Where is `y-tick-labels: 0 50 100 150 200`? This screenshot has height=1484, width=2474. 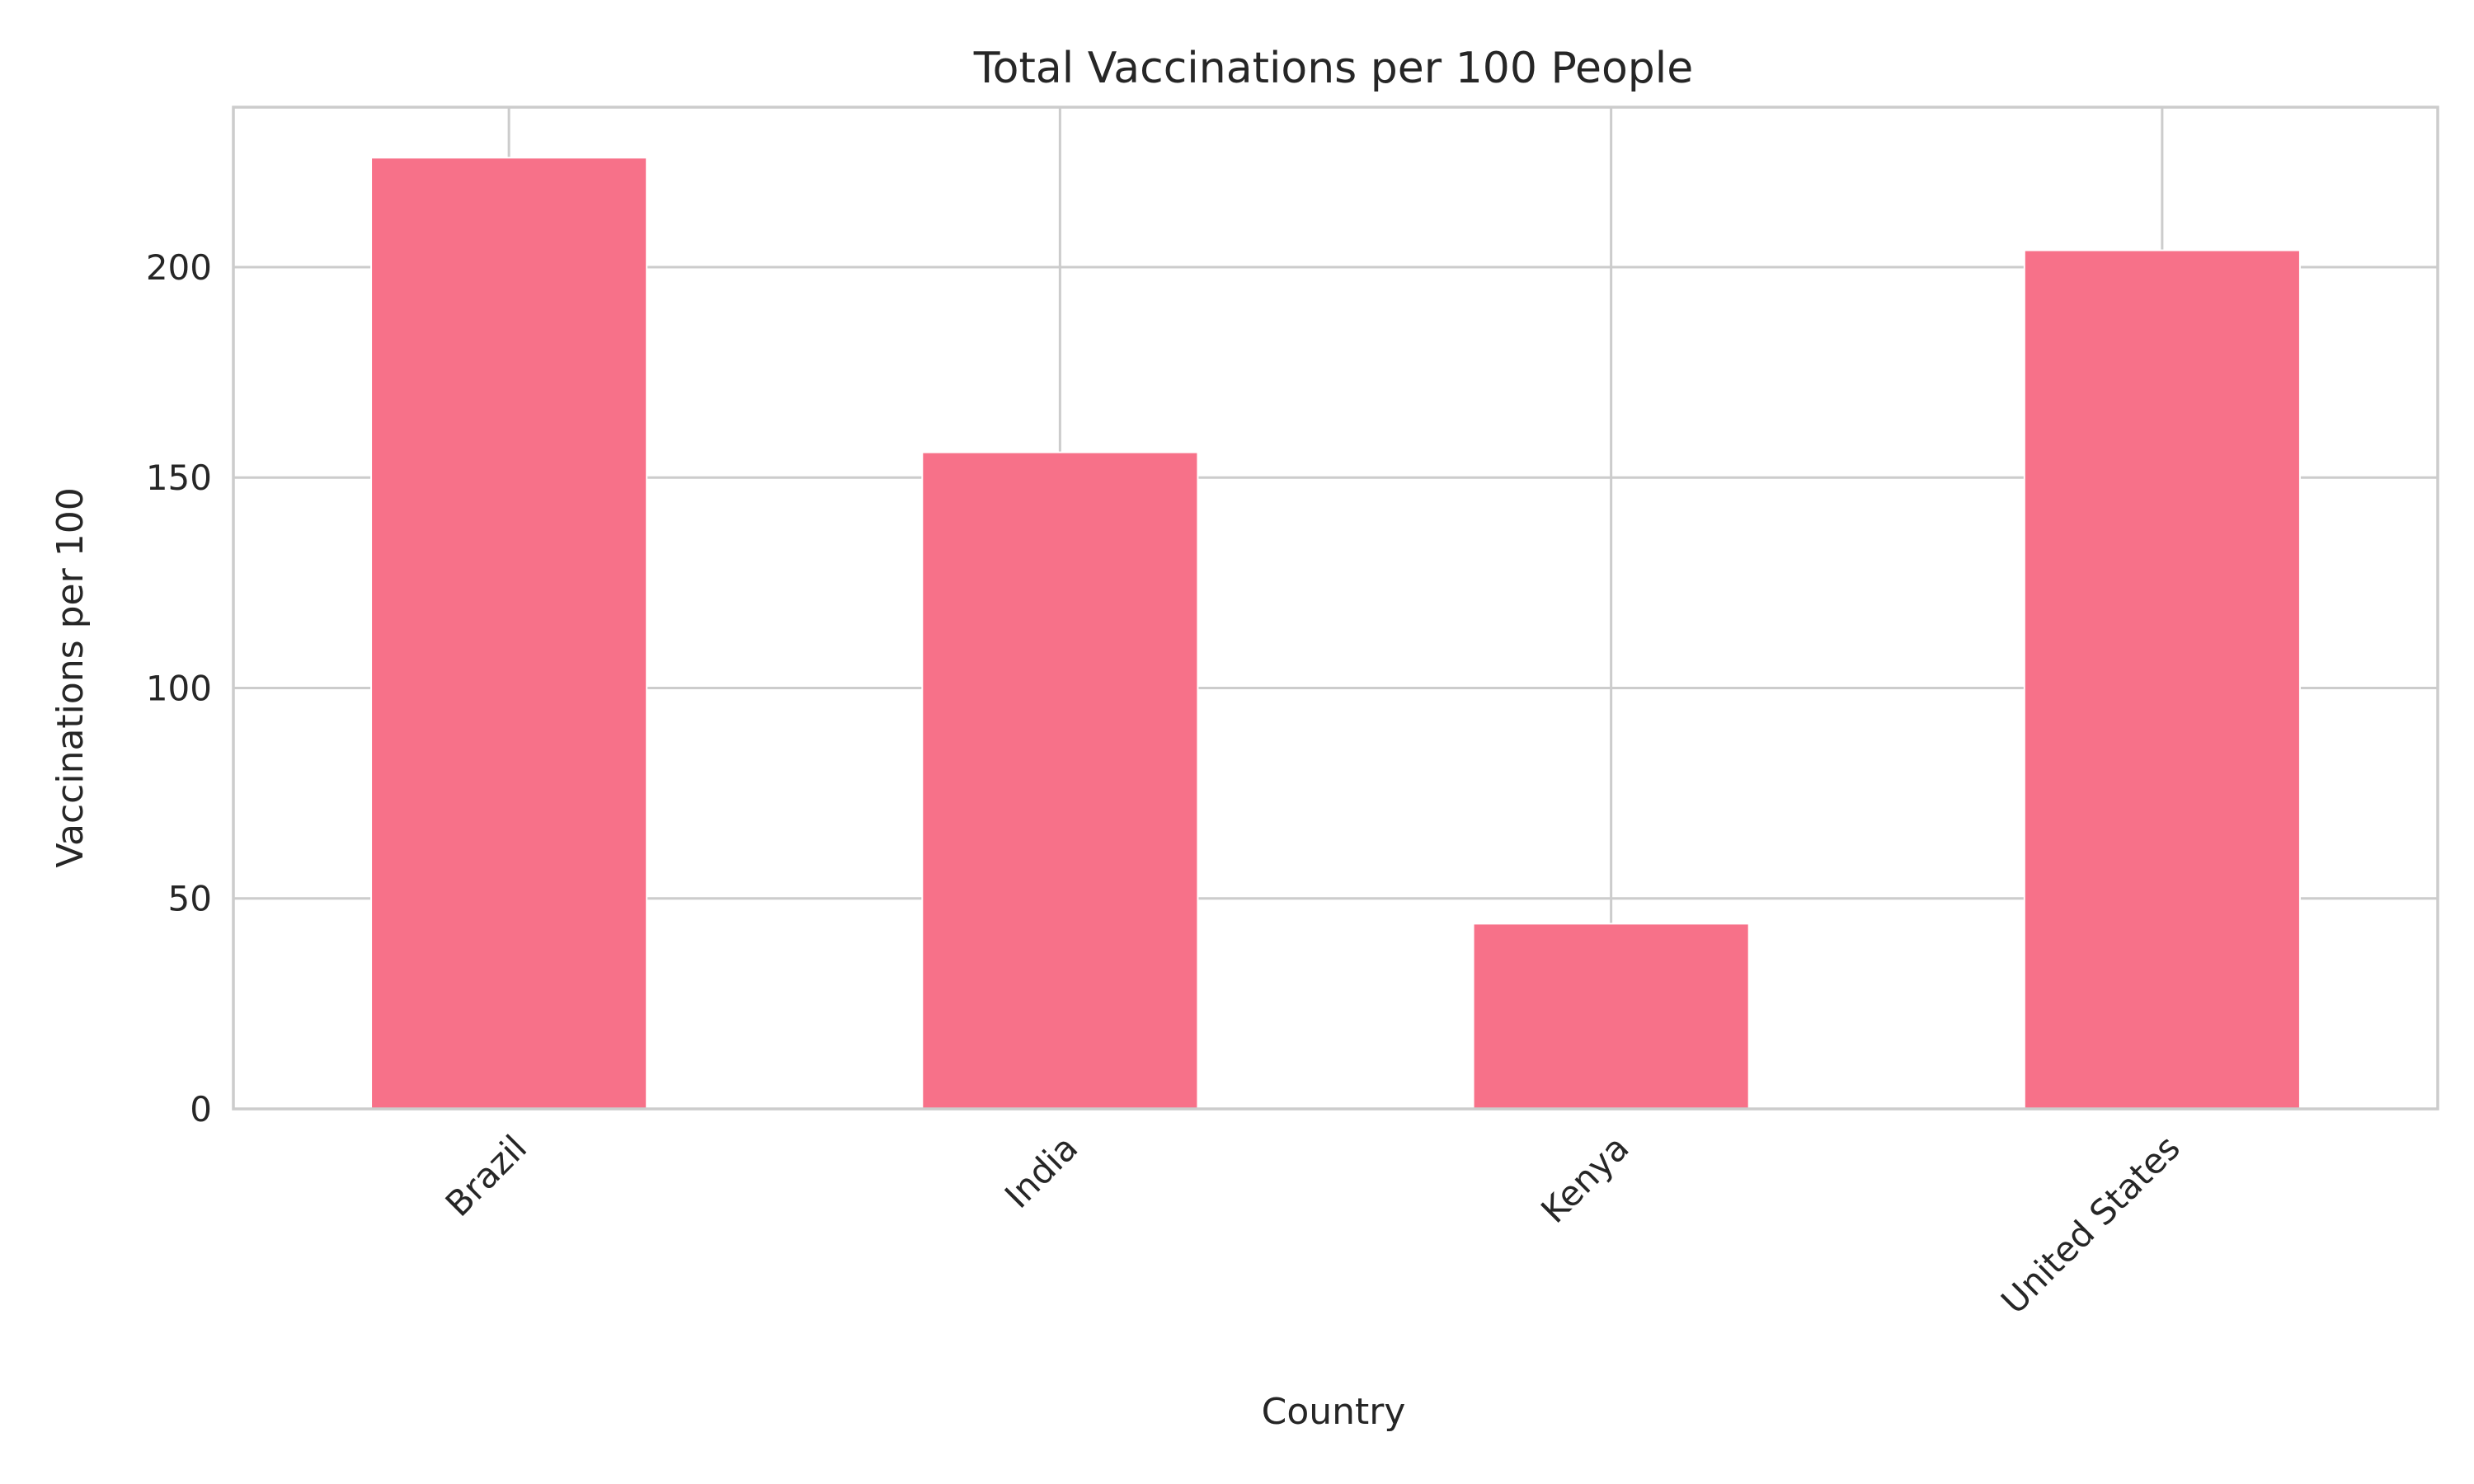 y-tick-labels: 0 50 100 150 200 is located at coordinates (179, 688).